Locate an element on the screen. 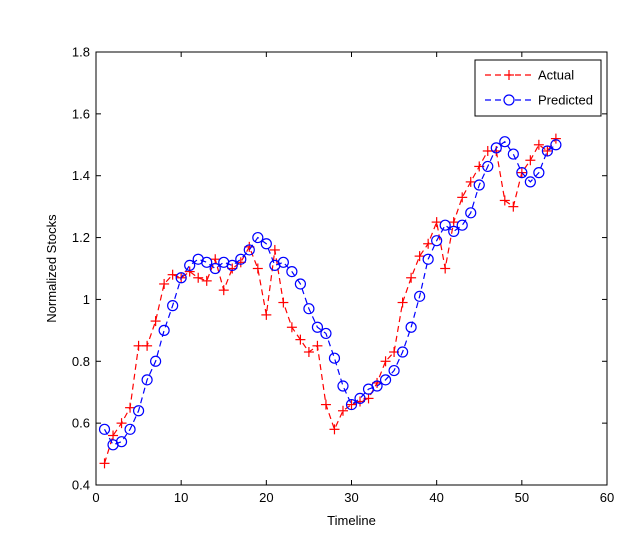 The height and width of the screenshot is (542, 642). y-tick-label: 0.4 is located at coordinates (81, 485).